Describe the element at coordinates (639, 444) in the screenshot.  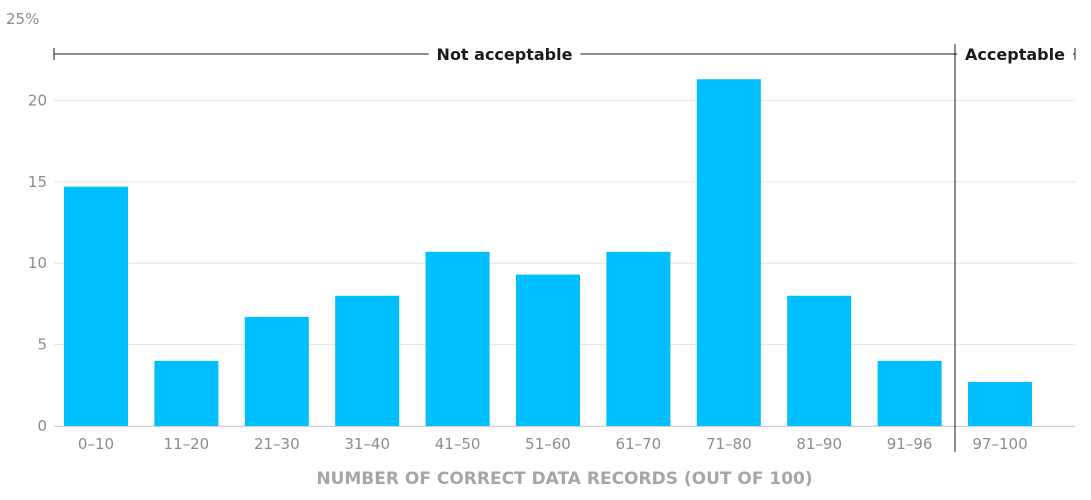
I see `x-tick-label: 61–70` at that location.